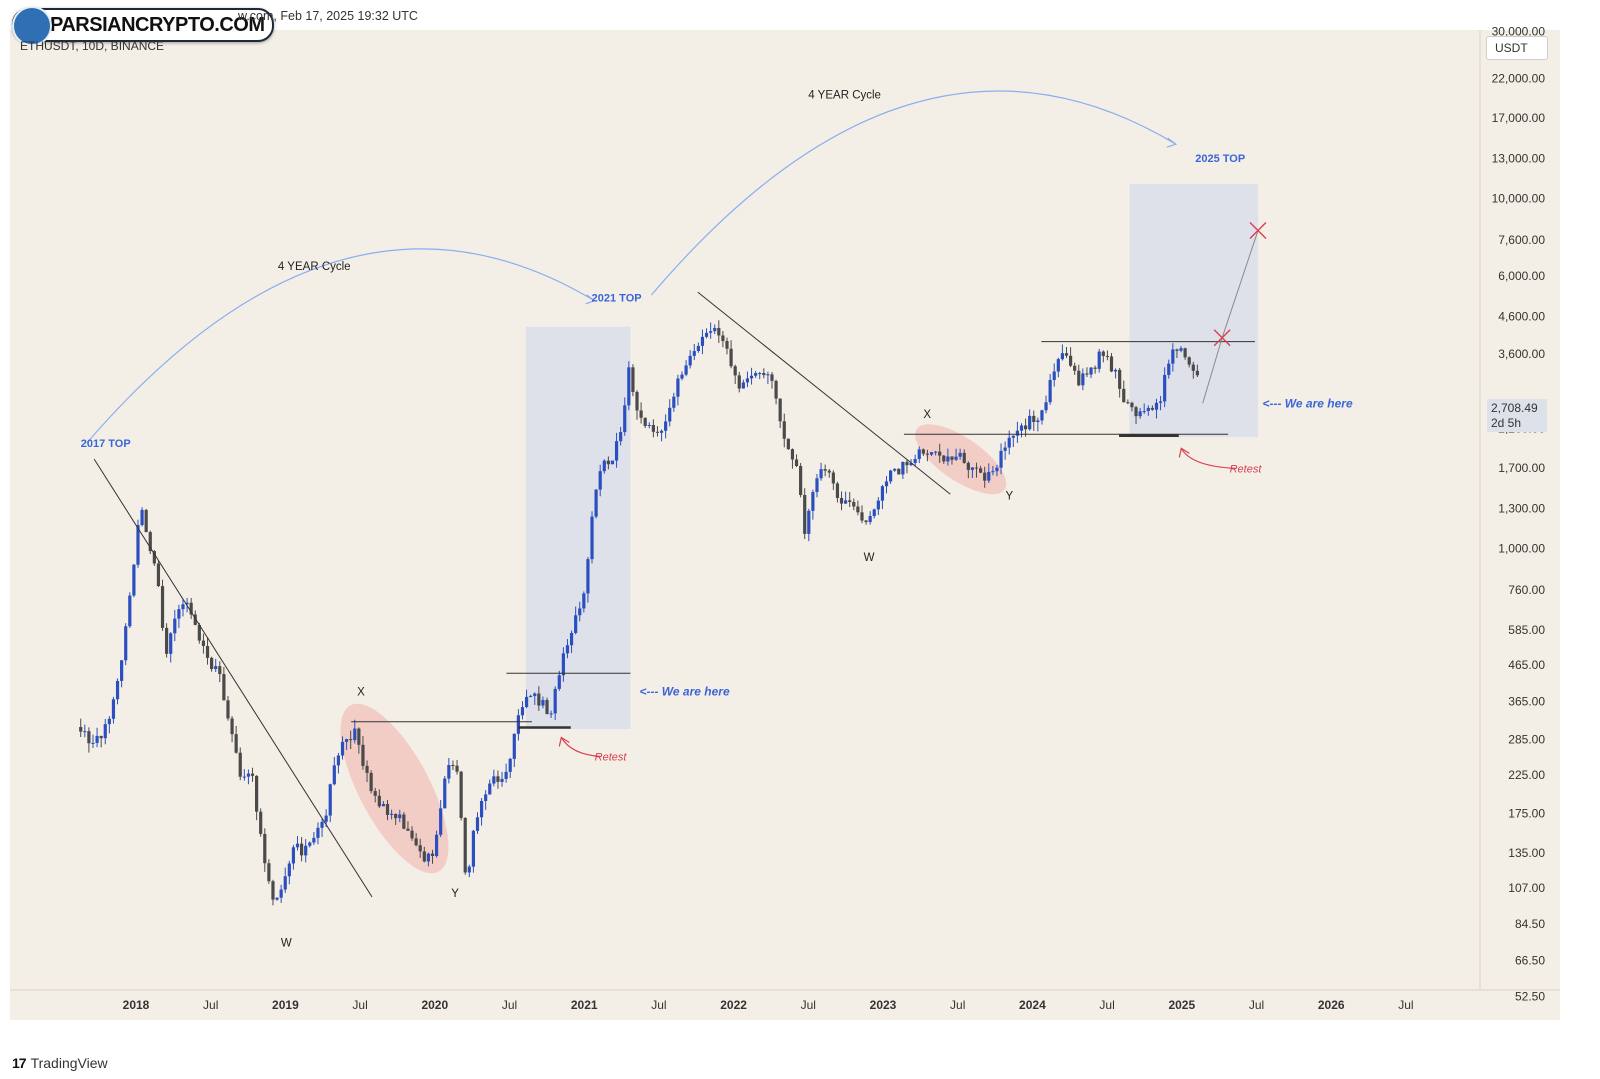 Image resolution: width=1600 pixels, height=1079 pixels. I want to click on price-tick-label: 135.00, so click(1526, 853).